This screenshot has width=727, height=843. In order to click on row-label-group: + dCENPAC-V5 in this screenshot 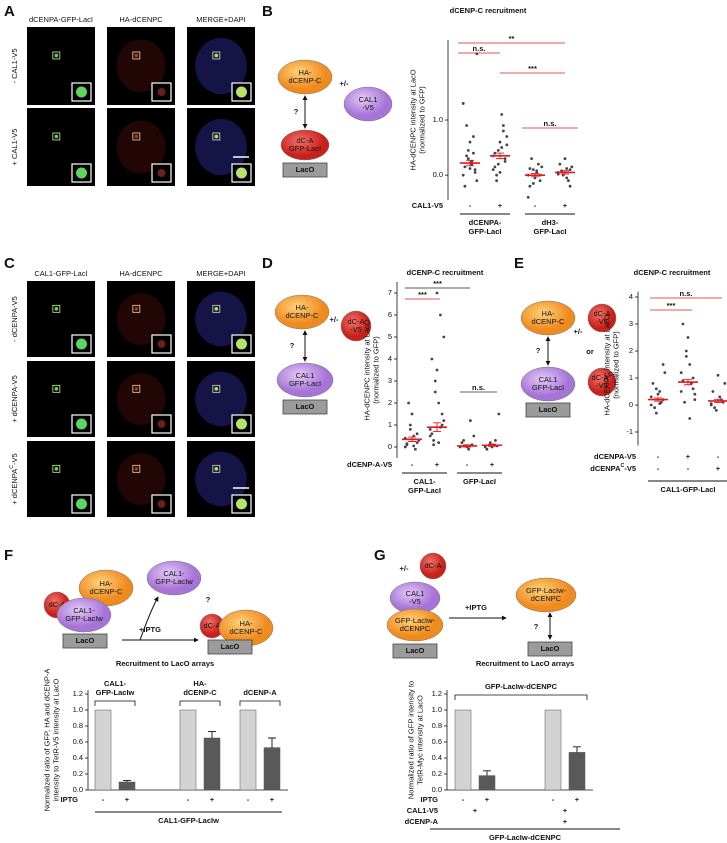, I will do `click(14, 478)`.